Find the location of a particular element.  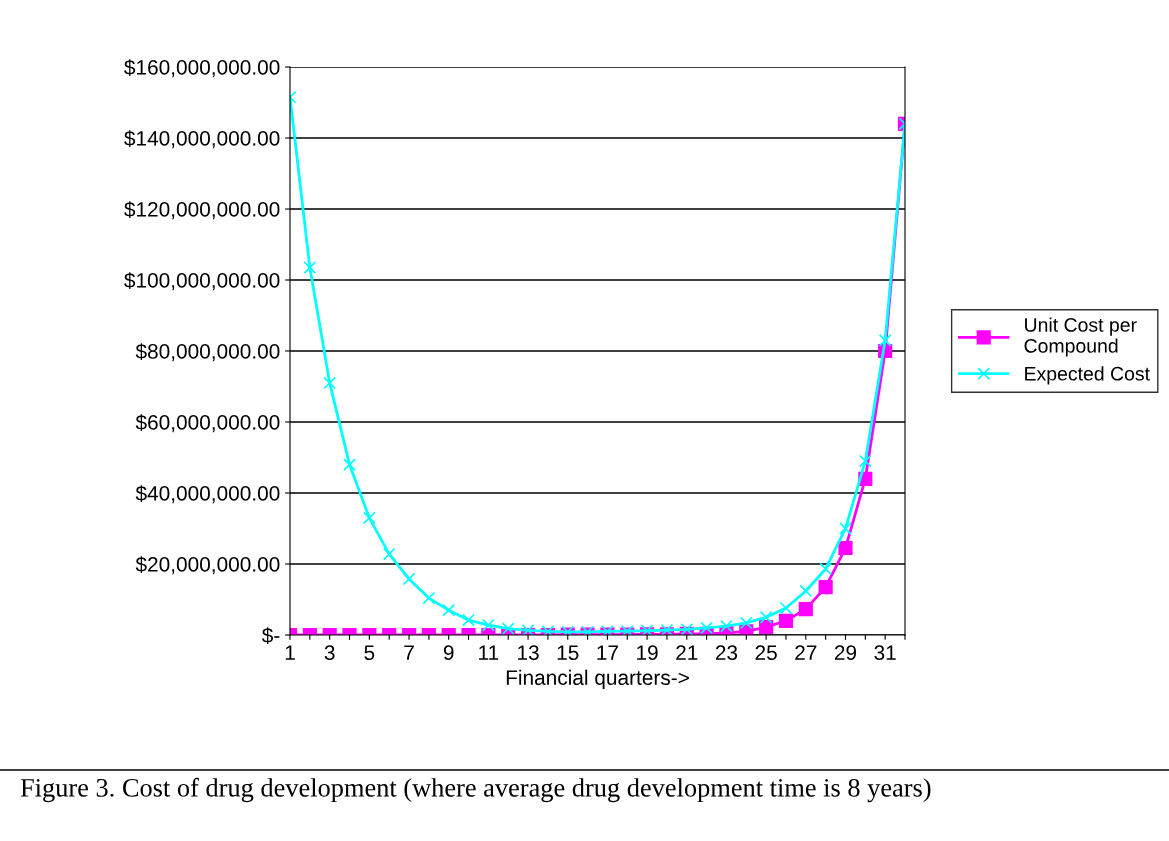

legend-label: Unit Cost per Compound is located at coordinates (1080, 337).